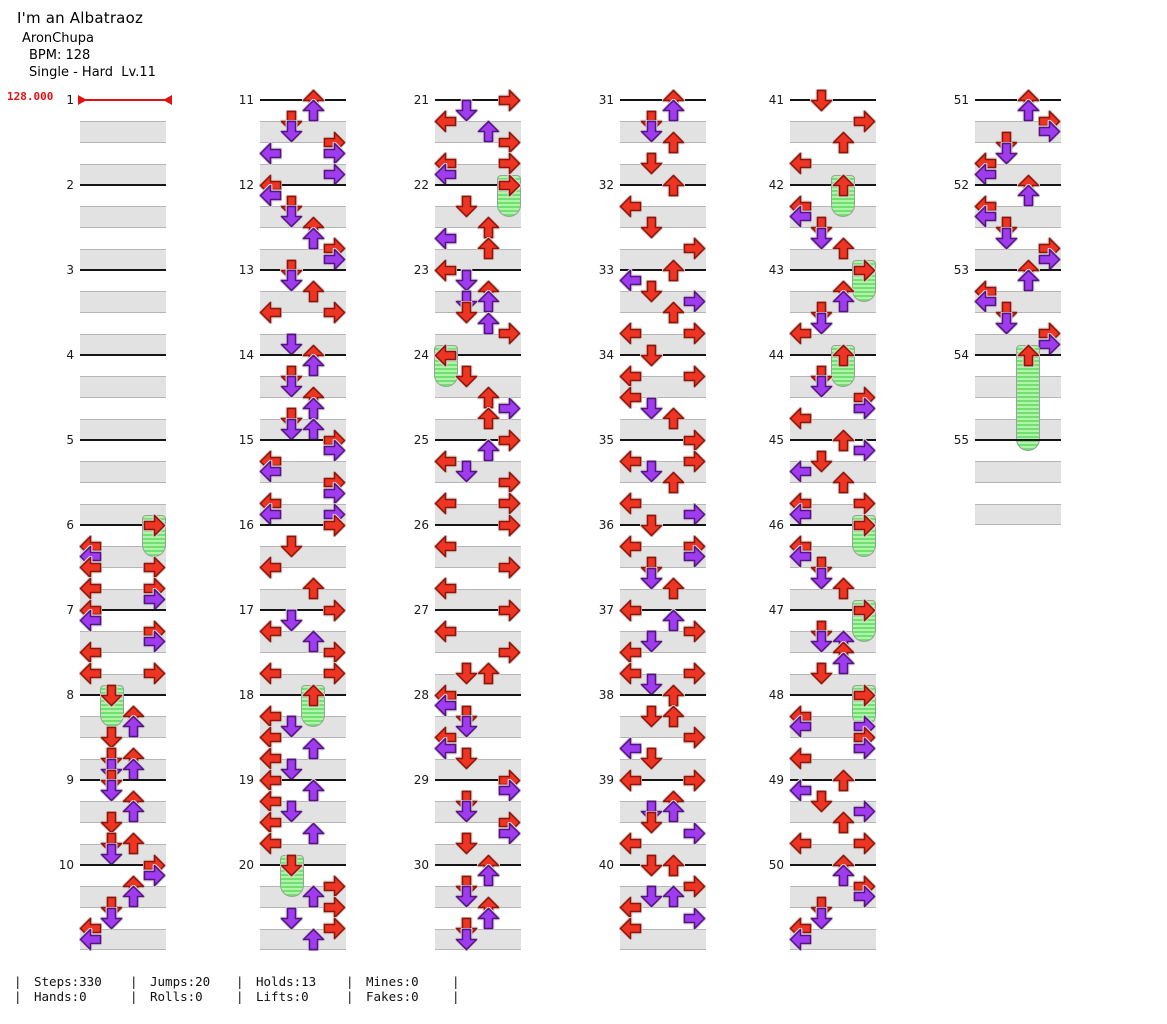  Describe the element at coordinates (776, 695) in the screenshot. I see `measure-number: 48` at that location.